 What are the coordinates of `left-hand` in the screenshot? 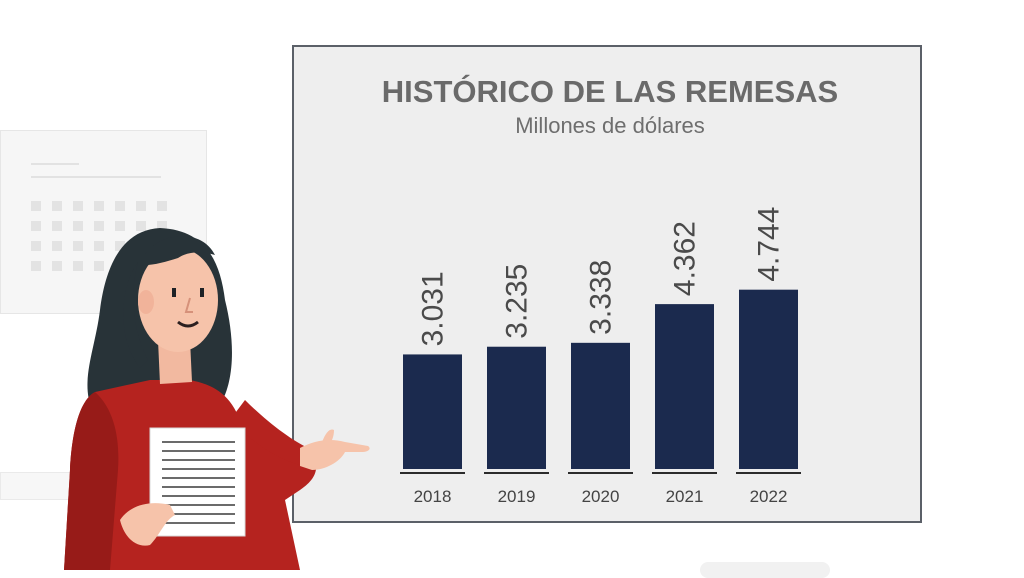 It's located at (147, 524).